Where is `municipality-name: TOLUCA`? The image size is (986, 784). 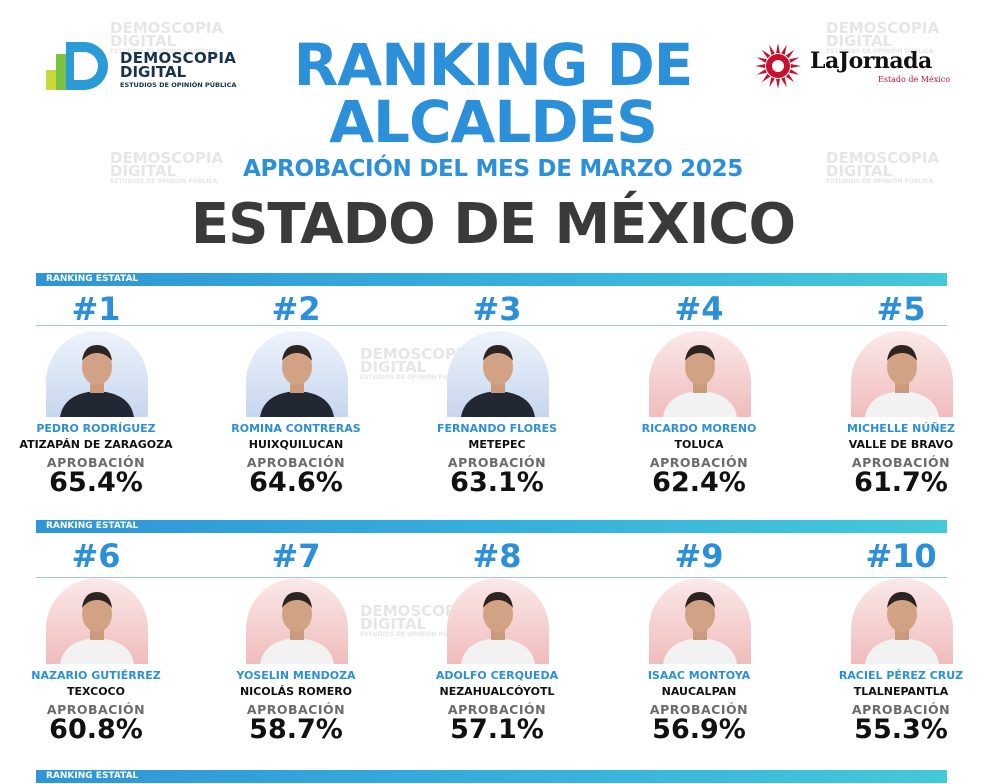 municipality-name: TOLUCA is located at coordinates (699, 444).